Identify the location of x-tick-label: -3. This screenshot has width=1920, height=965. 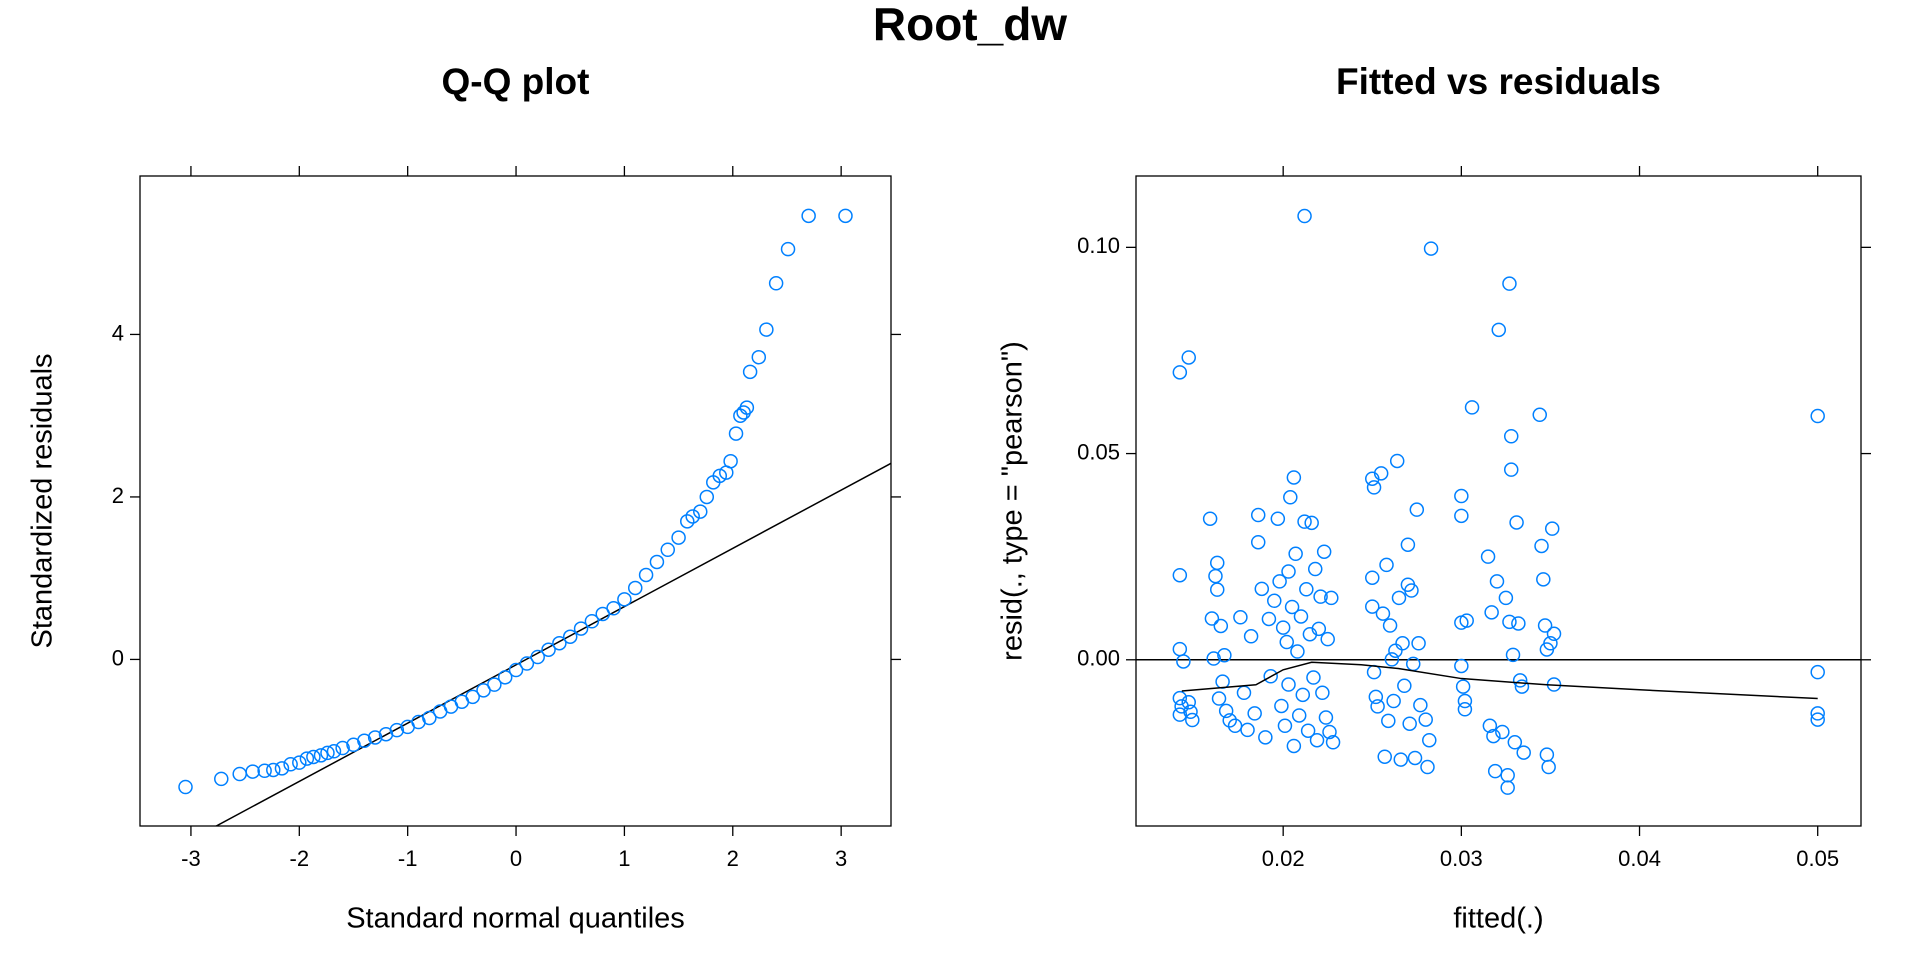
(191, 858).